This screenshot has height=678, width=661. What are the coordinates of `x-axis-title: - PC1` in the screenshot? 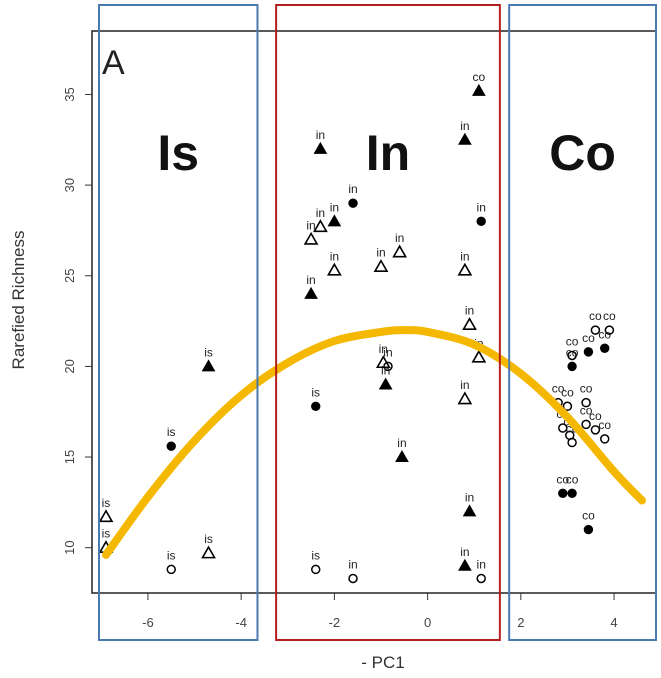 It's located at (382, 662).